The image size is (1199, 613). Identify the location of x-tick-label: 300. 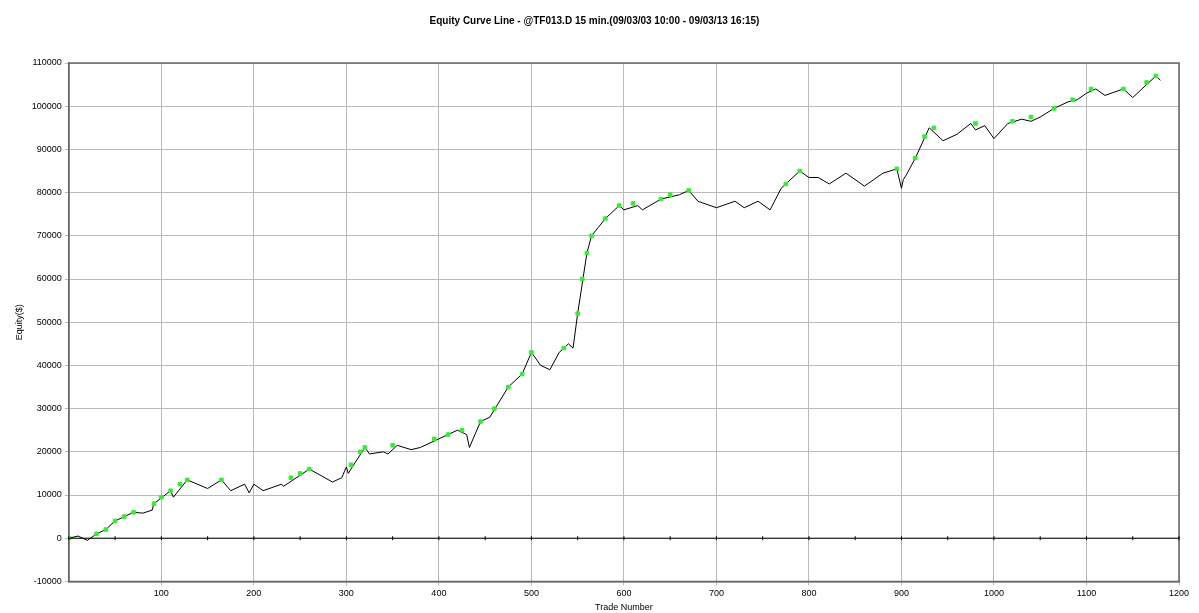
(346, 593).